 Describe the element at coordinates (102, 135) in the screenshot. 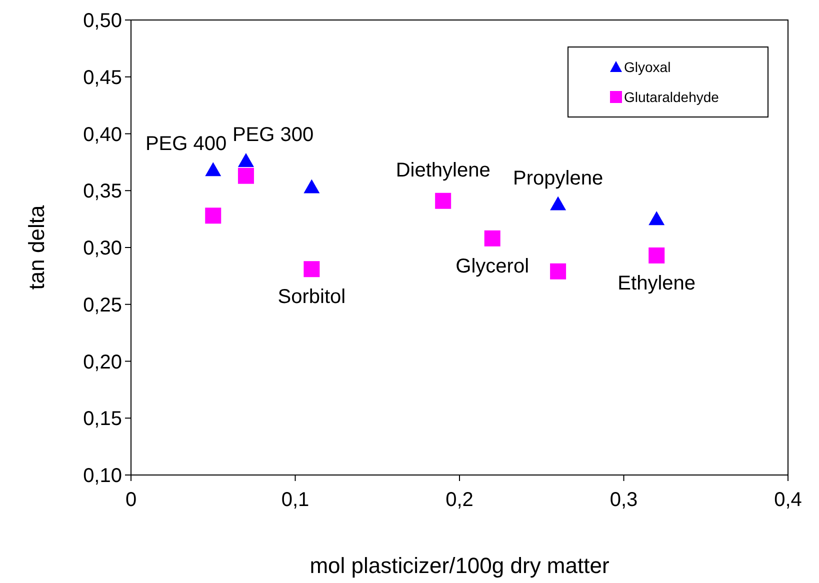

I see `y-tick-label: 0,40` at that location.